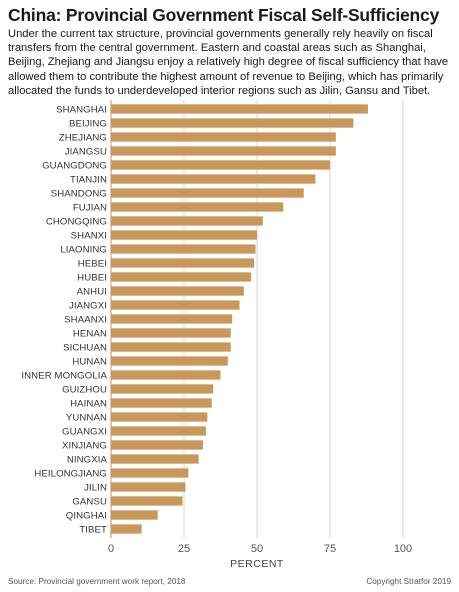 The width and height of the screenshot is (459, 592). Describe the element at coordinates (84, 389) in the screenshot. I see `category-label: GUIZHOU` at that location.